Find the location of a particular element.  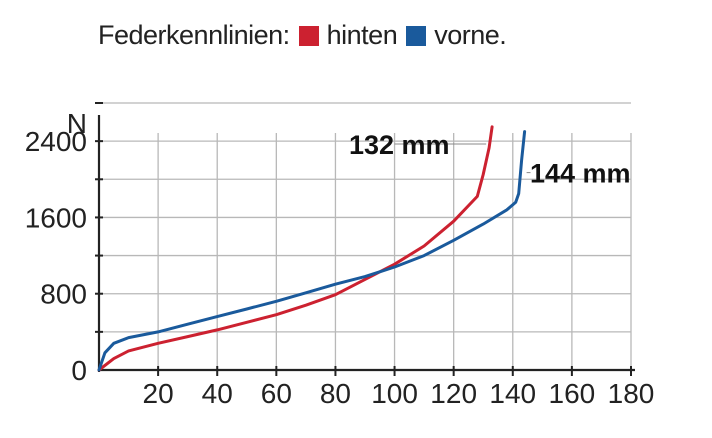

x-tick-label: 20 is located at coordinates (158, 393).